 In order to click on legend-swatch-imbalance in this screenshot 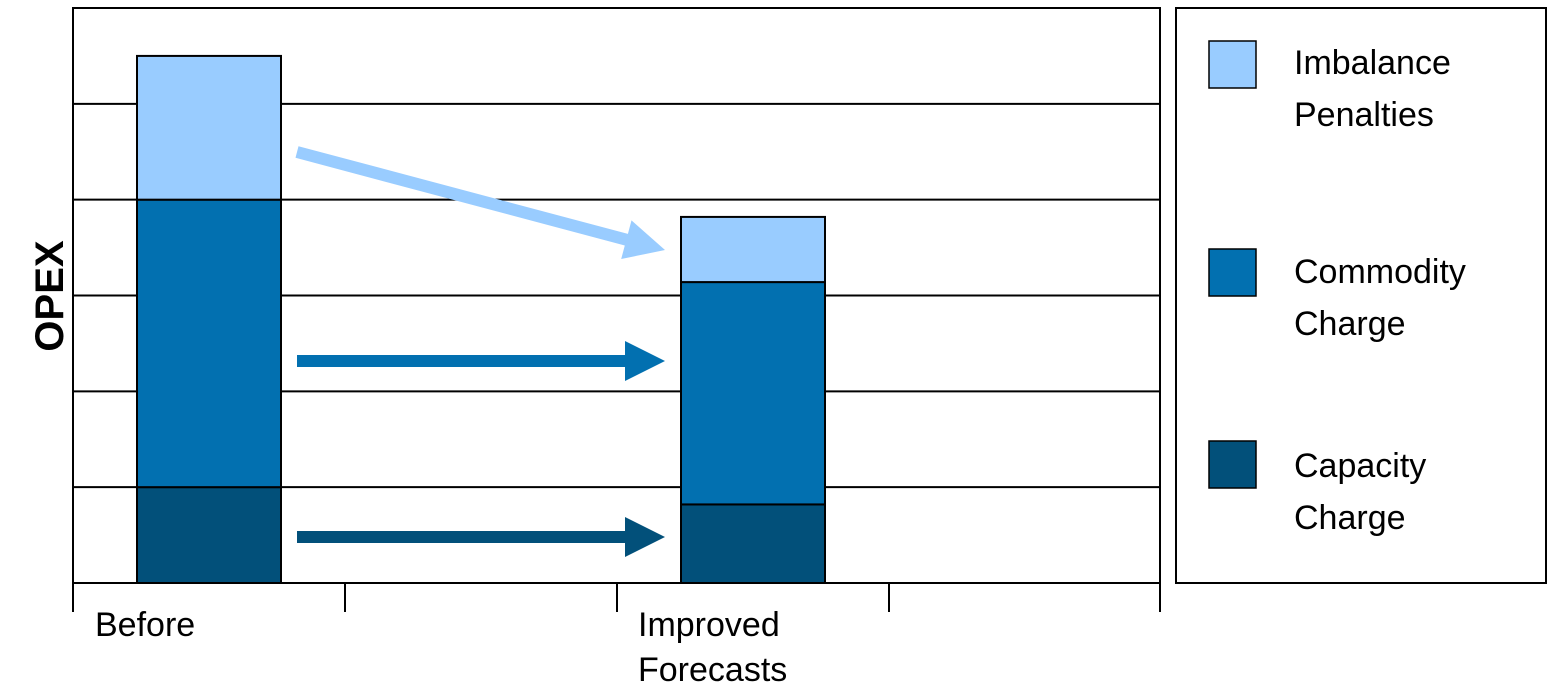, I will do `click(1232, 64)`.